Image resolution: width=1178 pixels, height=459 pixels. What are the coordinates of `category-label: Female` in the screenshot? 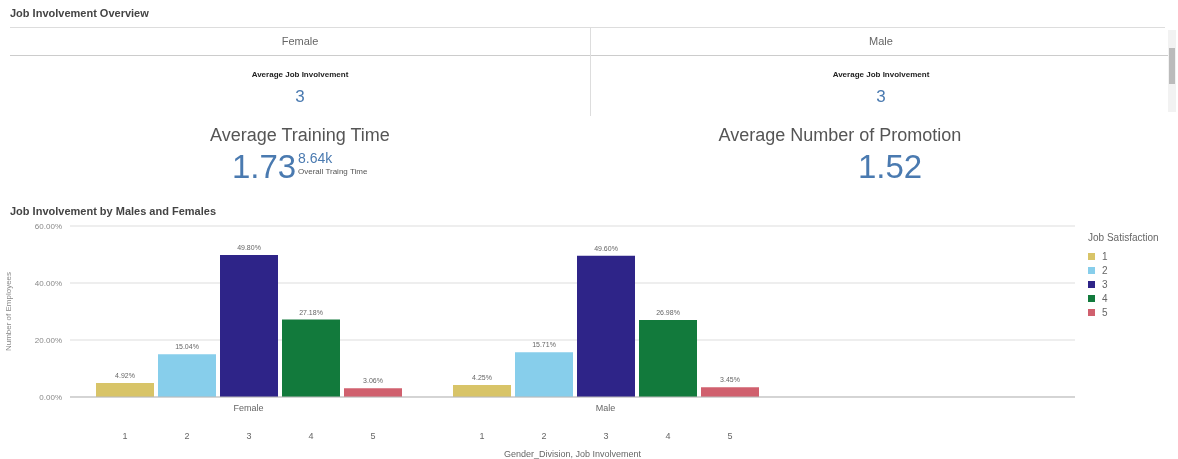 It's located at (300, 42).